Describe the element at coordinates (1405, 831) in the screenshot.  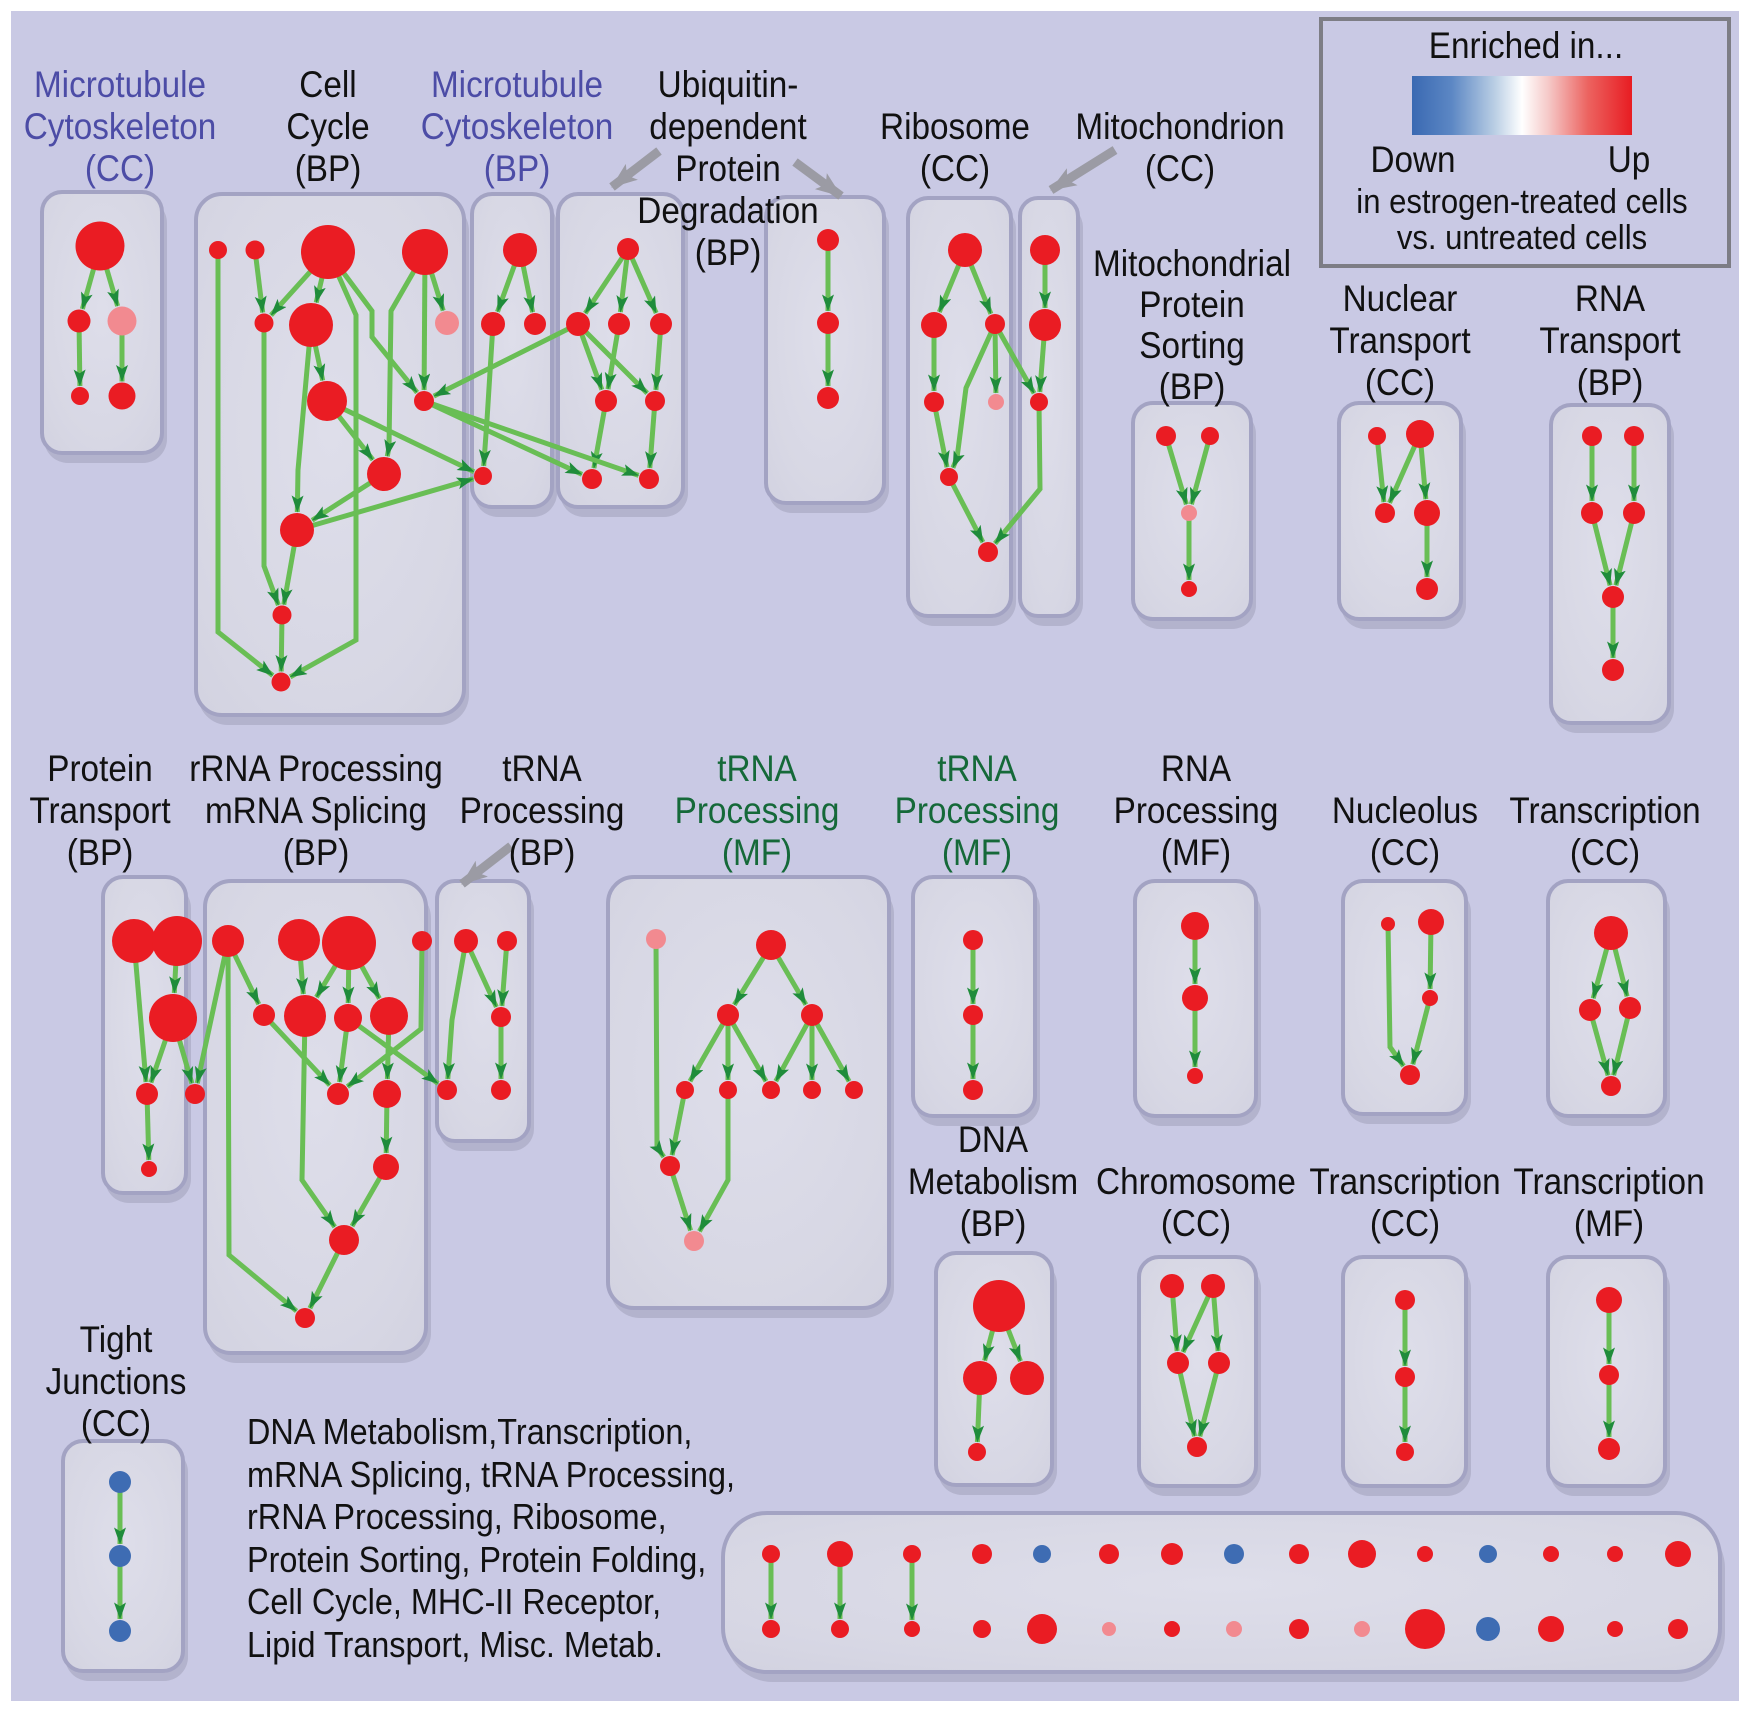
I see `svg-text:Nucleolus(CC): Nucleolus (CC)` at that location.